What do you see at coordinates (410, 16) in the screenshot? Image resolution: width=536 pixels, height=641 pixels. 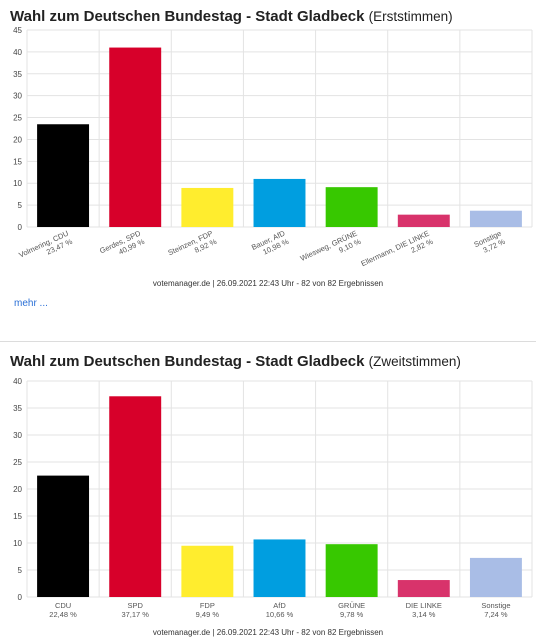 I see `chart-title-subtitle: (Erststimmen)` at bounding box center [410, 16].